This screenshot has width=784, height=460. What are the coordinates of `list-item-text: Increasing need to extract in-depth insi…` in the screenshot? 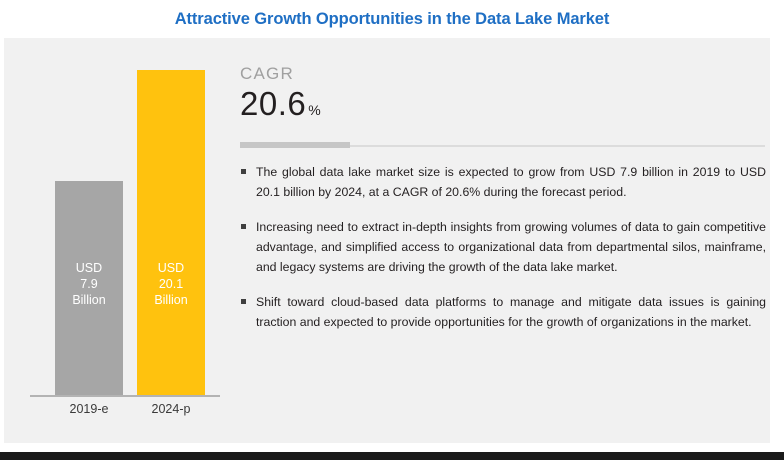 It's located at (511, 247).